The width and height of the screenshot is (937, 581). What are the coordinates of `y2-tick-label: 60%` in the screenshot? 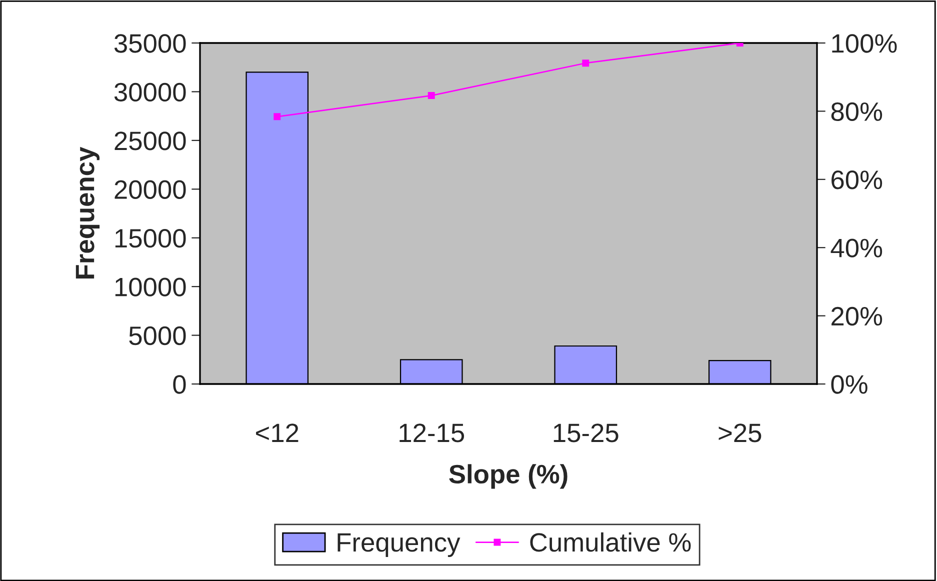 It's located at (857, 180).